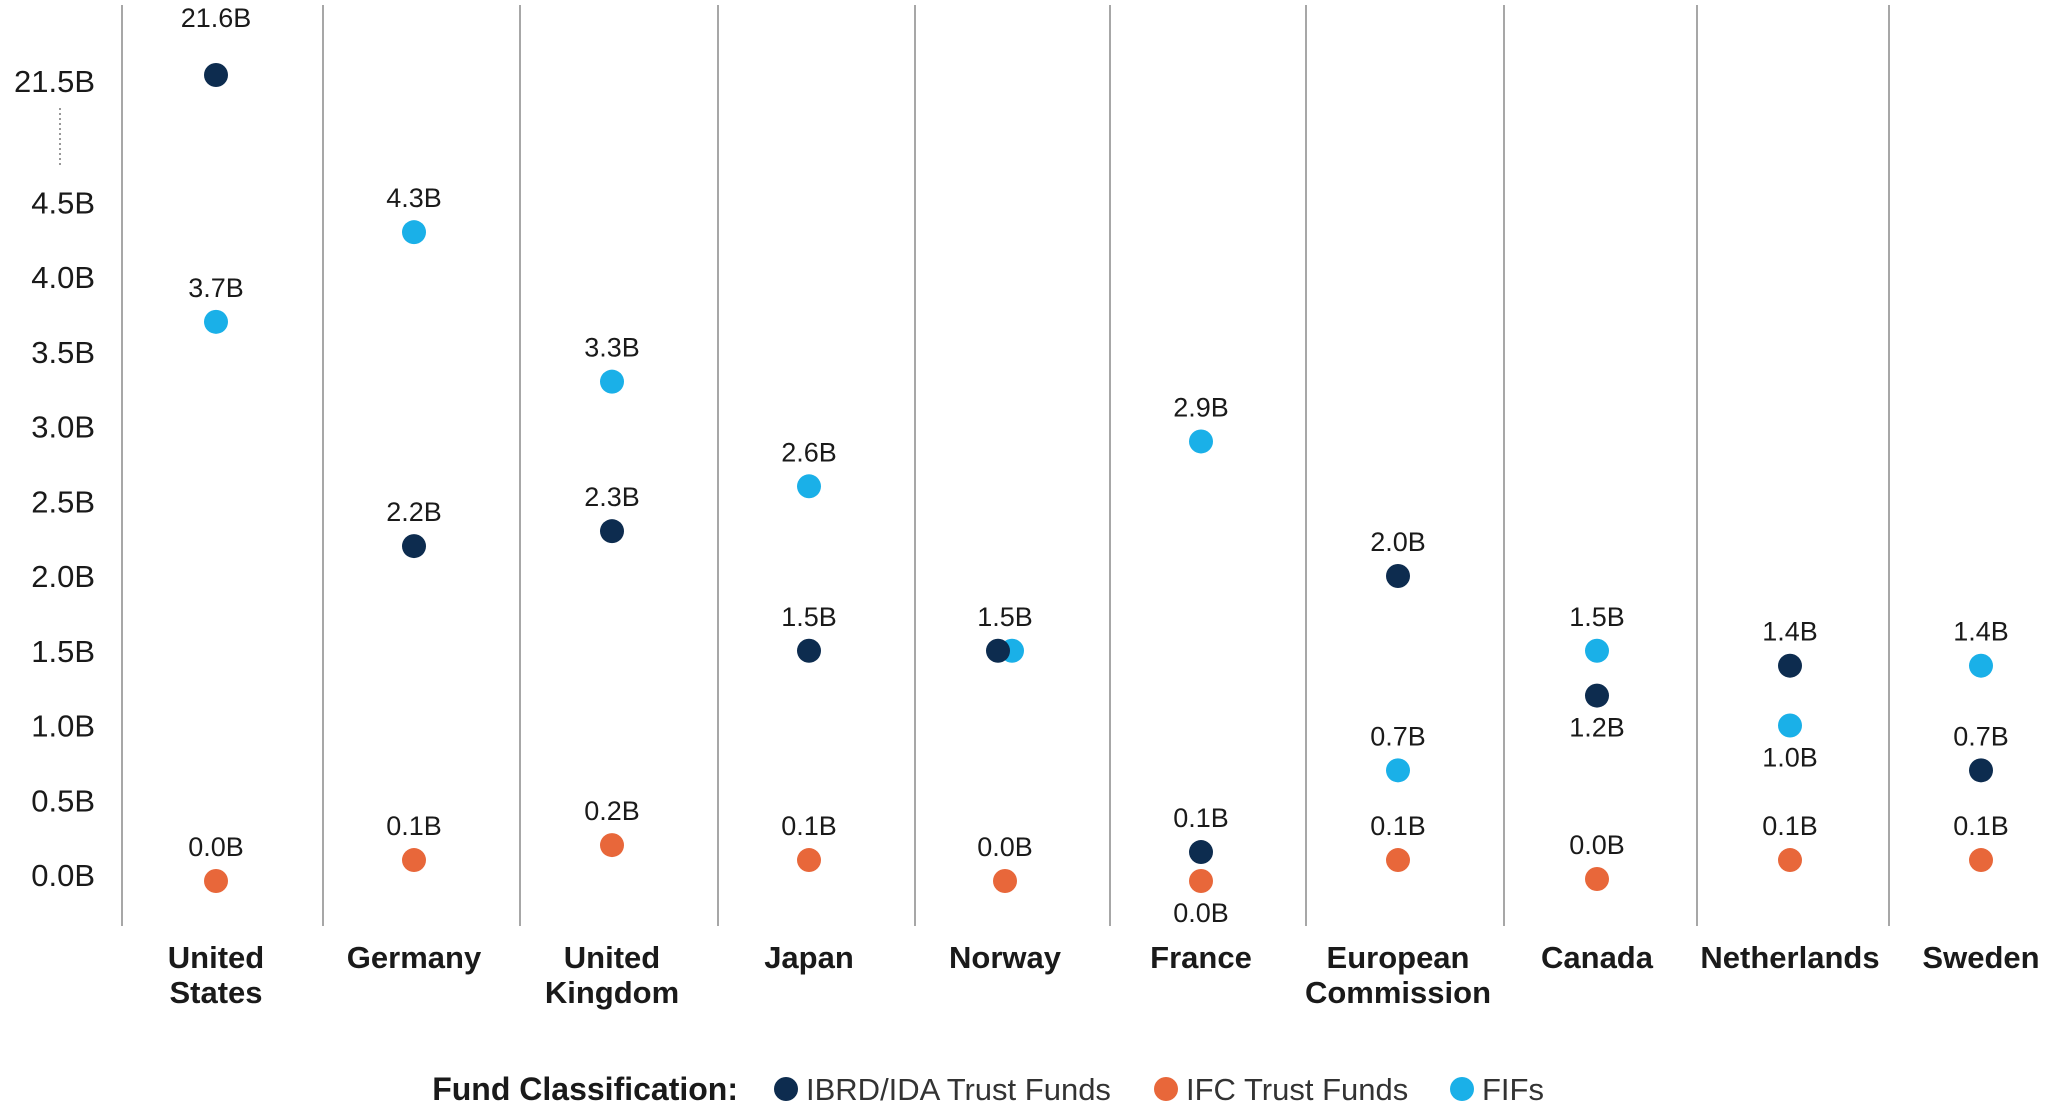  I want to click on category-label: Germany, so click(414, 957).